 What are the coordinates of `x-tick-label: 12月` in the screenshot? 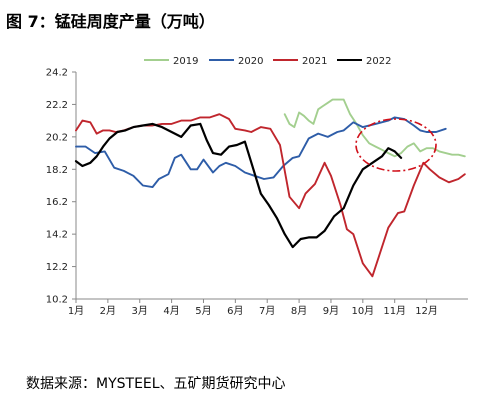 It's located at (426, 311).